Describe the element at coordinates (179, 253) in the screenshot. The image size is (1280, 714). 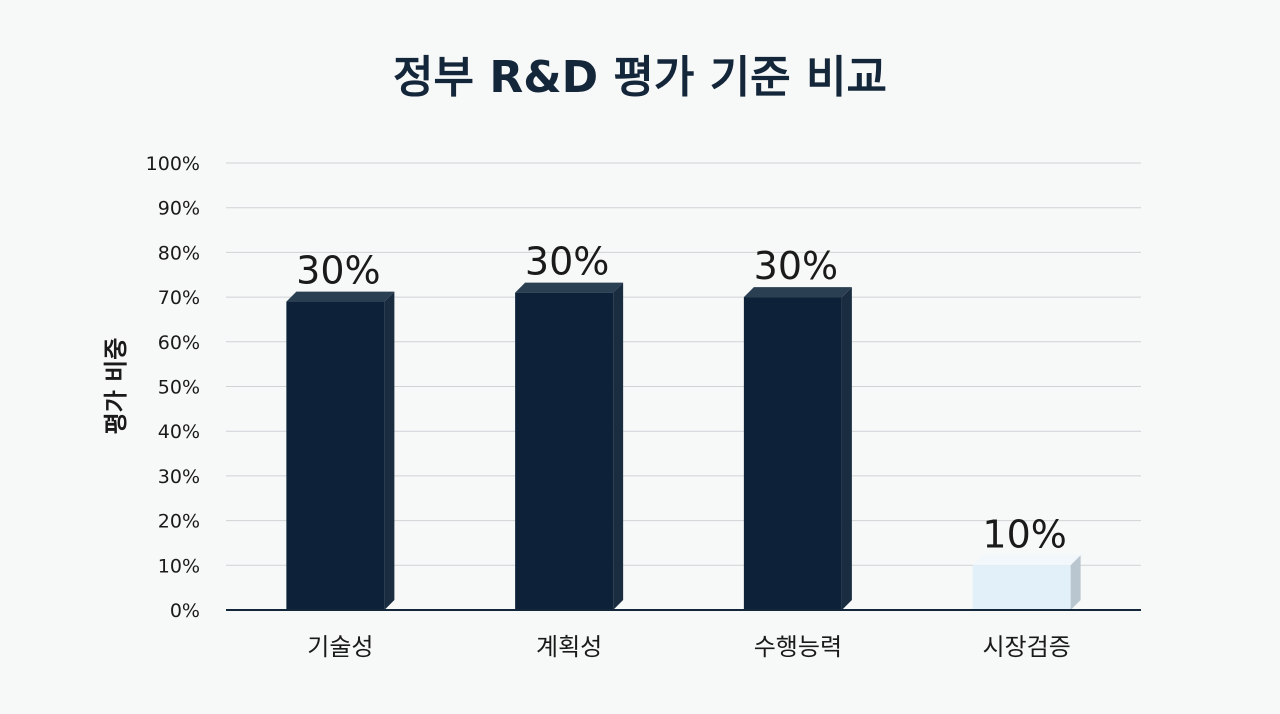
I see `y-tick-label: 80%` at that location.